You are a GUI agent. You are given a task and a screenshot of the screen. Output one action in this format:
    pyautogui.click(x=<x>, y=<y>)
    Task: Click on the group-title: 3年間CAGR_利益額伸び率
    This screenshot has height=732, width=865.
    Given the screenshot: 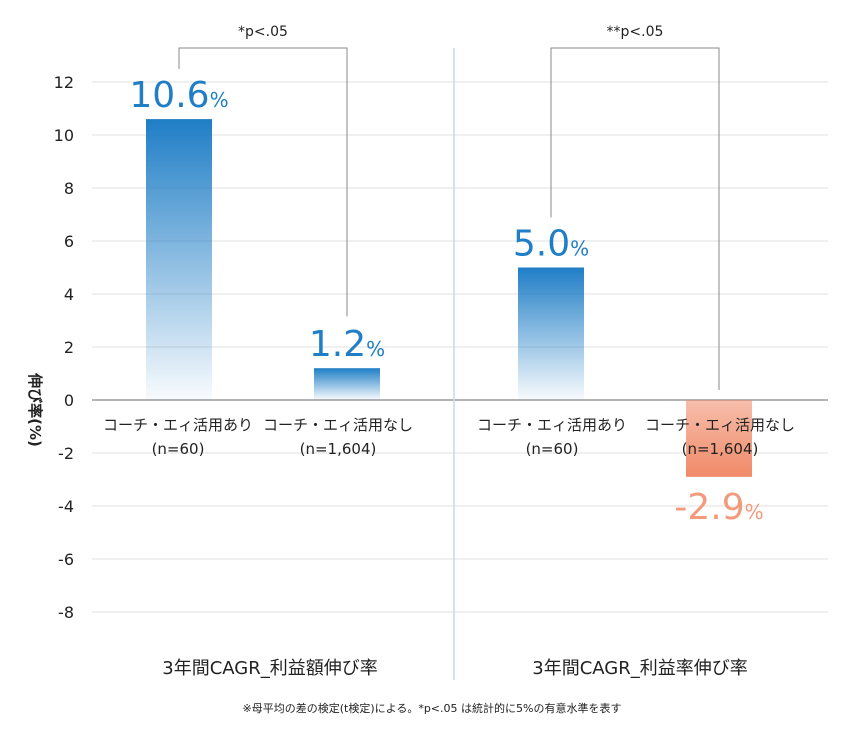 What is the action you would take?
    pyautogui.click(x=269, y=668)
    